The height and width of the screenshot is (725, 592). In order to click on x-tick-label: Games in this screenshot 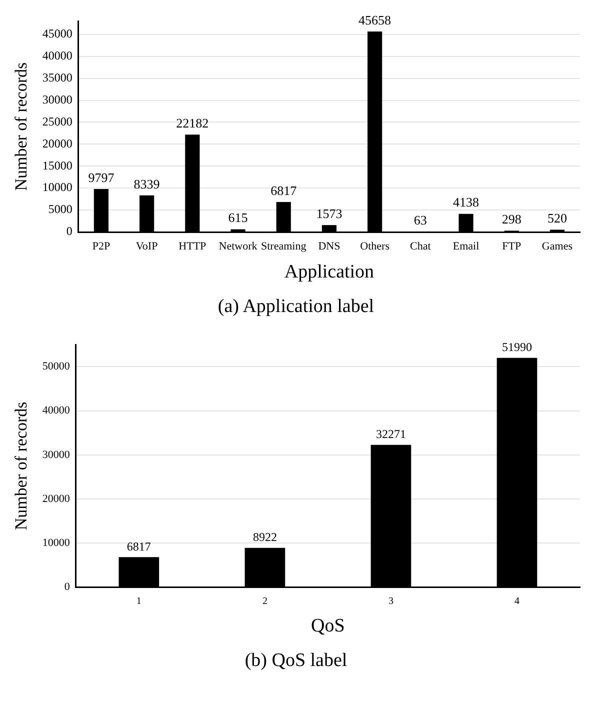, I will do `click(557, 246)`.